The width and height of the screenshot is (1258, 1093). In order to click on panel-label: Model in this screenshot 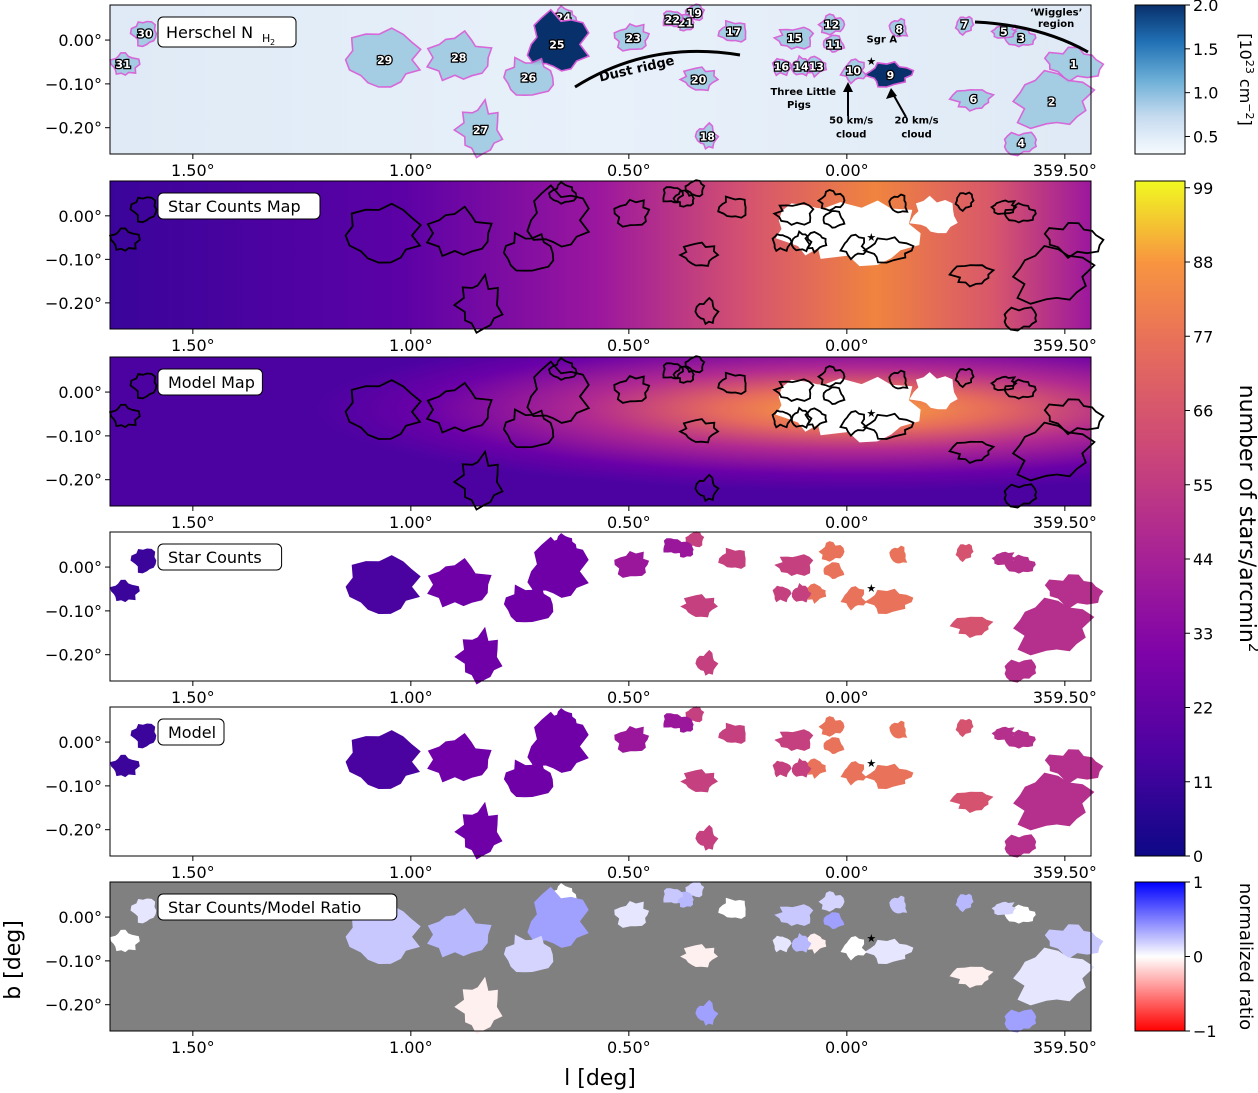, I will do `click(192, 732)`.